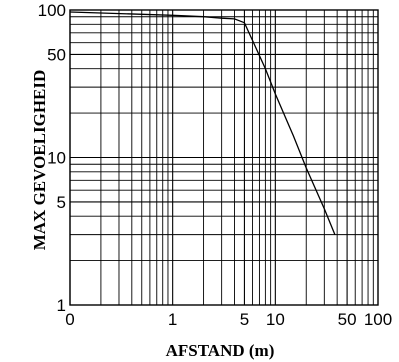 The height and width of the screenshot is (362, 399). Describe the element at coordinates (61, 202) in the screenshot. I see `y-tick-label: 5` at that location.